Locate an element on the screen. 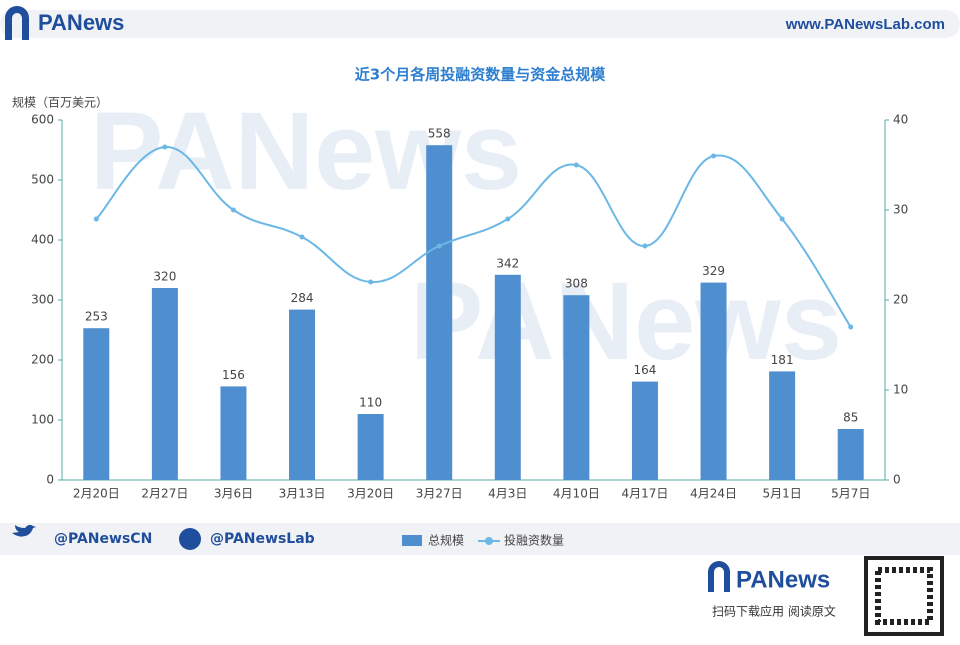  bar-value-label: 284 is located at coordinates (302, 298).